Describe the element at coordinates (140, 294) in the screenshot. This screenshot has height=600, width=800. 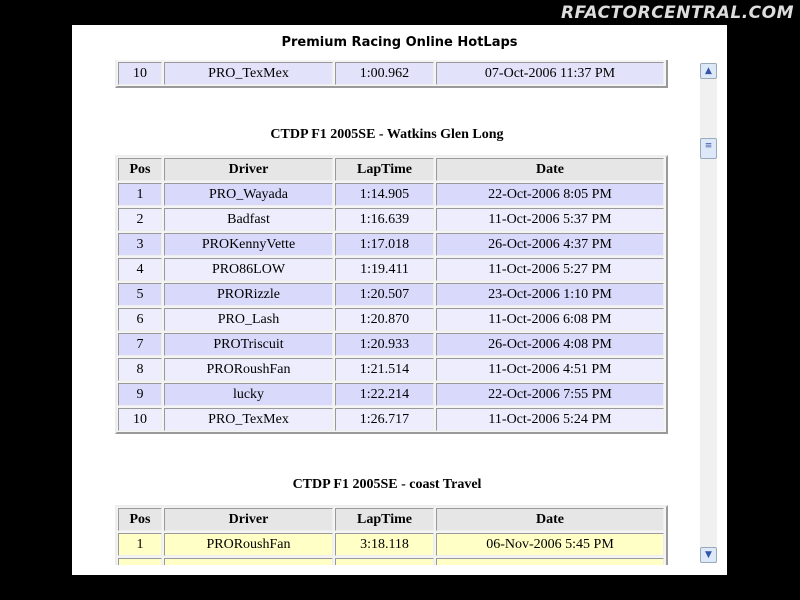
I see `table-cell: 5` at that location.